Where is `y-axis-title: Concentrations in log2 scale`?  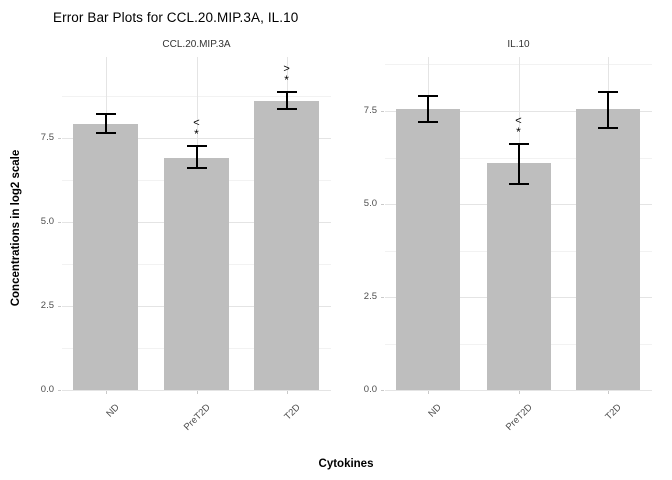
y-axis-title: Concentrations in log2 scale is located at coordinates (16, 228).